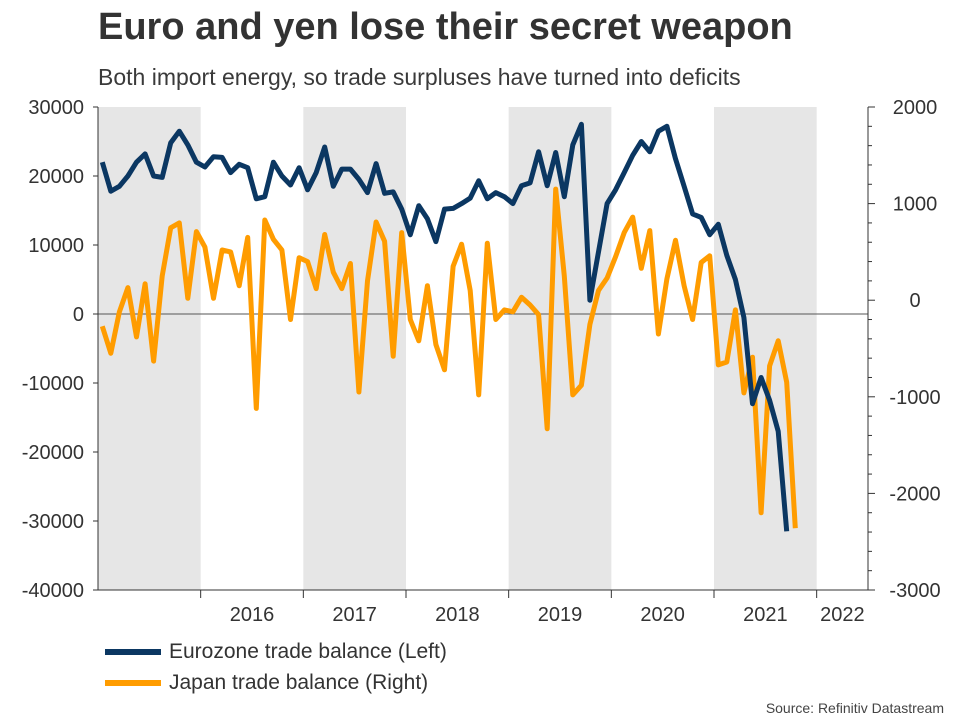  I want to click on x-tick-label-2020: 2020, so click(662, 615).